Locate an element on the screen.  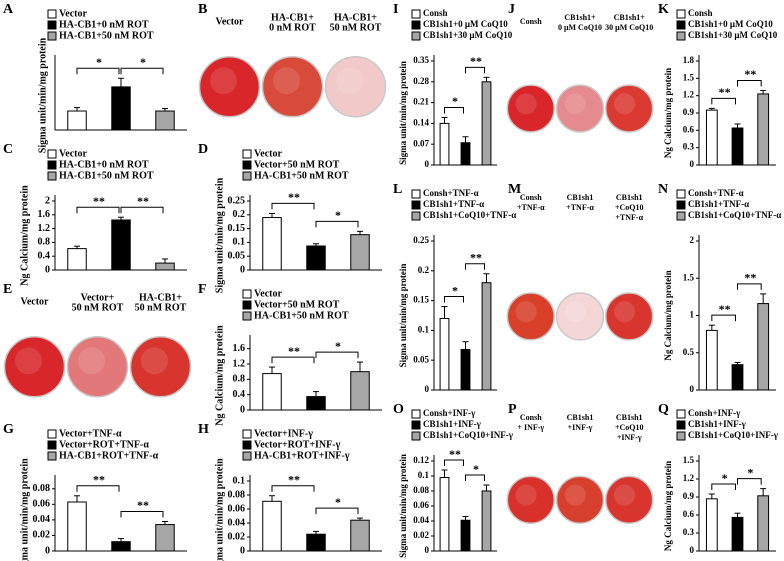
y-axis-label: Ng Calcium/mg protein is located at coordinates (24, 235).